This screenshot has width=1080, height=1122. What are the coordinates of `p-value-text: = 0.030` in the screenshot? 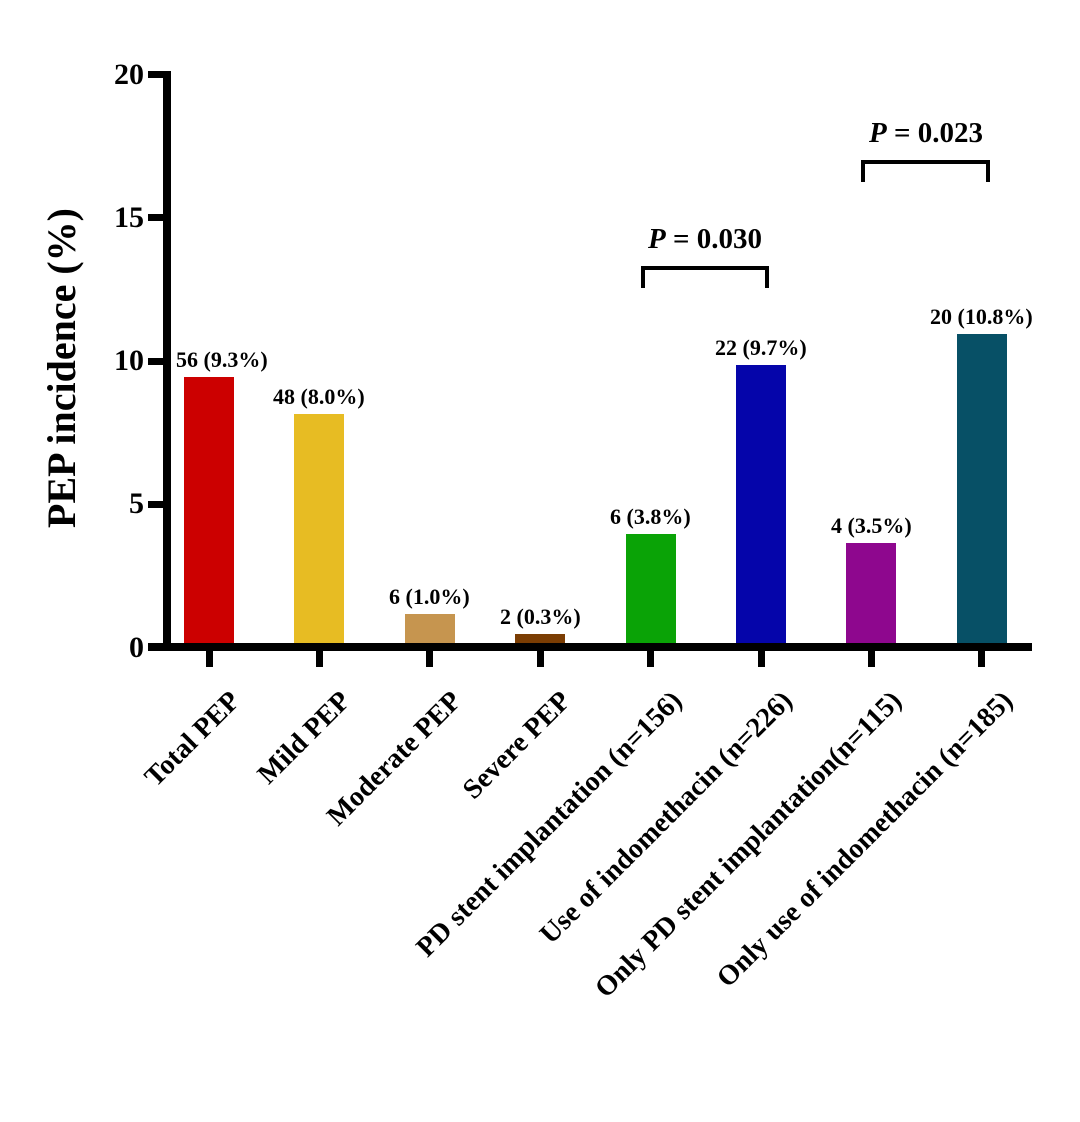 It's located at (713, 239).